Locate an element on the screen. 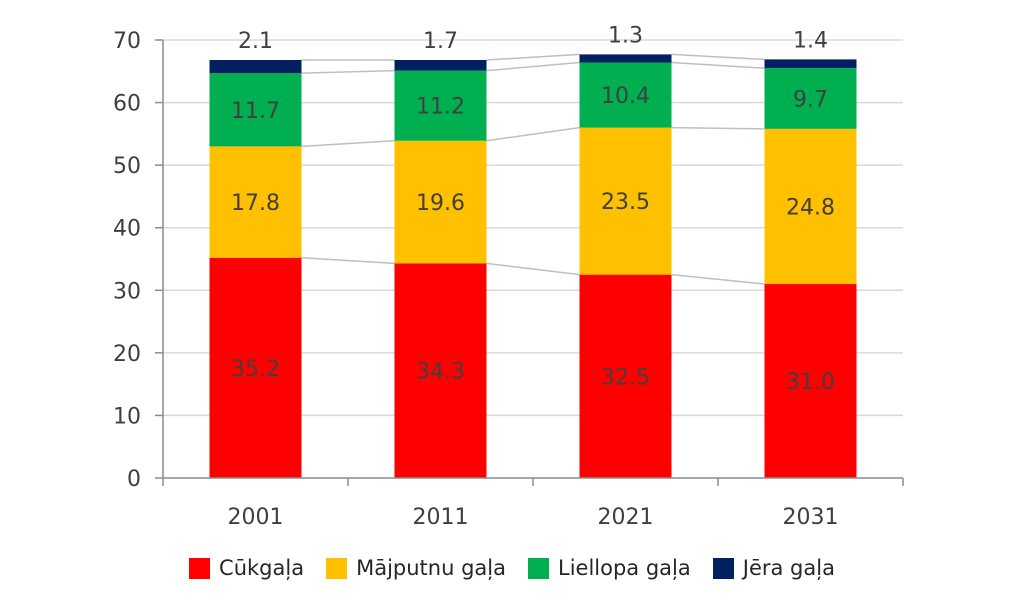  x-tick-label: 2021 is located at coordinates (626, 517).